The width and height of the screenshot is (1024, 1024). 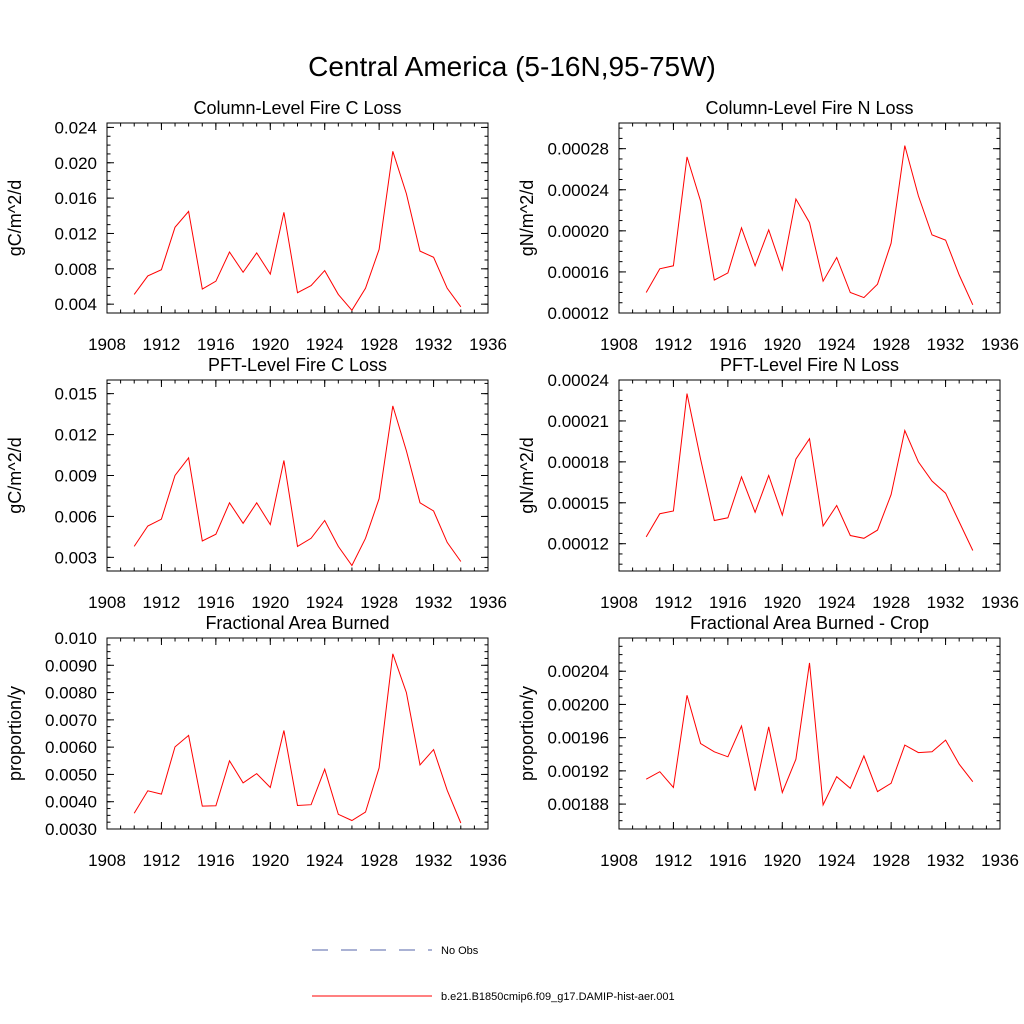 I want to click on y-tick-label: 0.00015, so click(x=578, y=503).